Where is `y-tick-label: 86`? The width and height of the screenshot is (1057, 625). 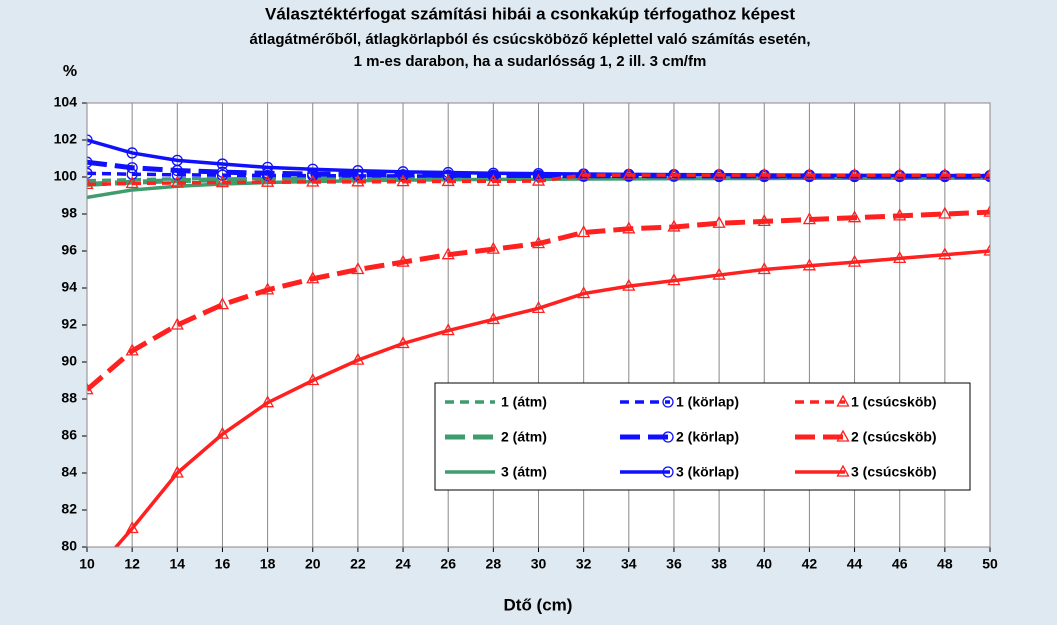 y-tick-label: 86 is located at coordinates (69, 435).